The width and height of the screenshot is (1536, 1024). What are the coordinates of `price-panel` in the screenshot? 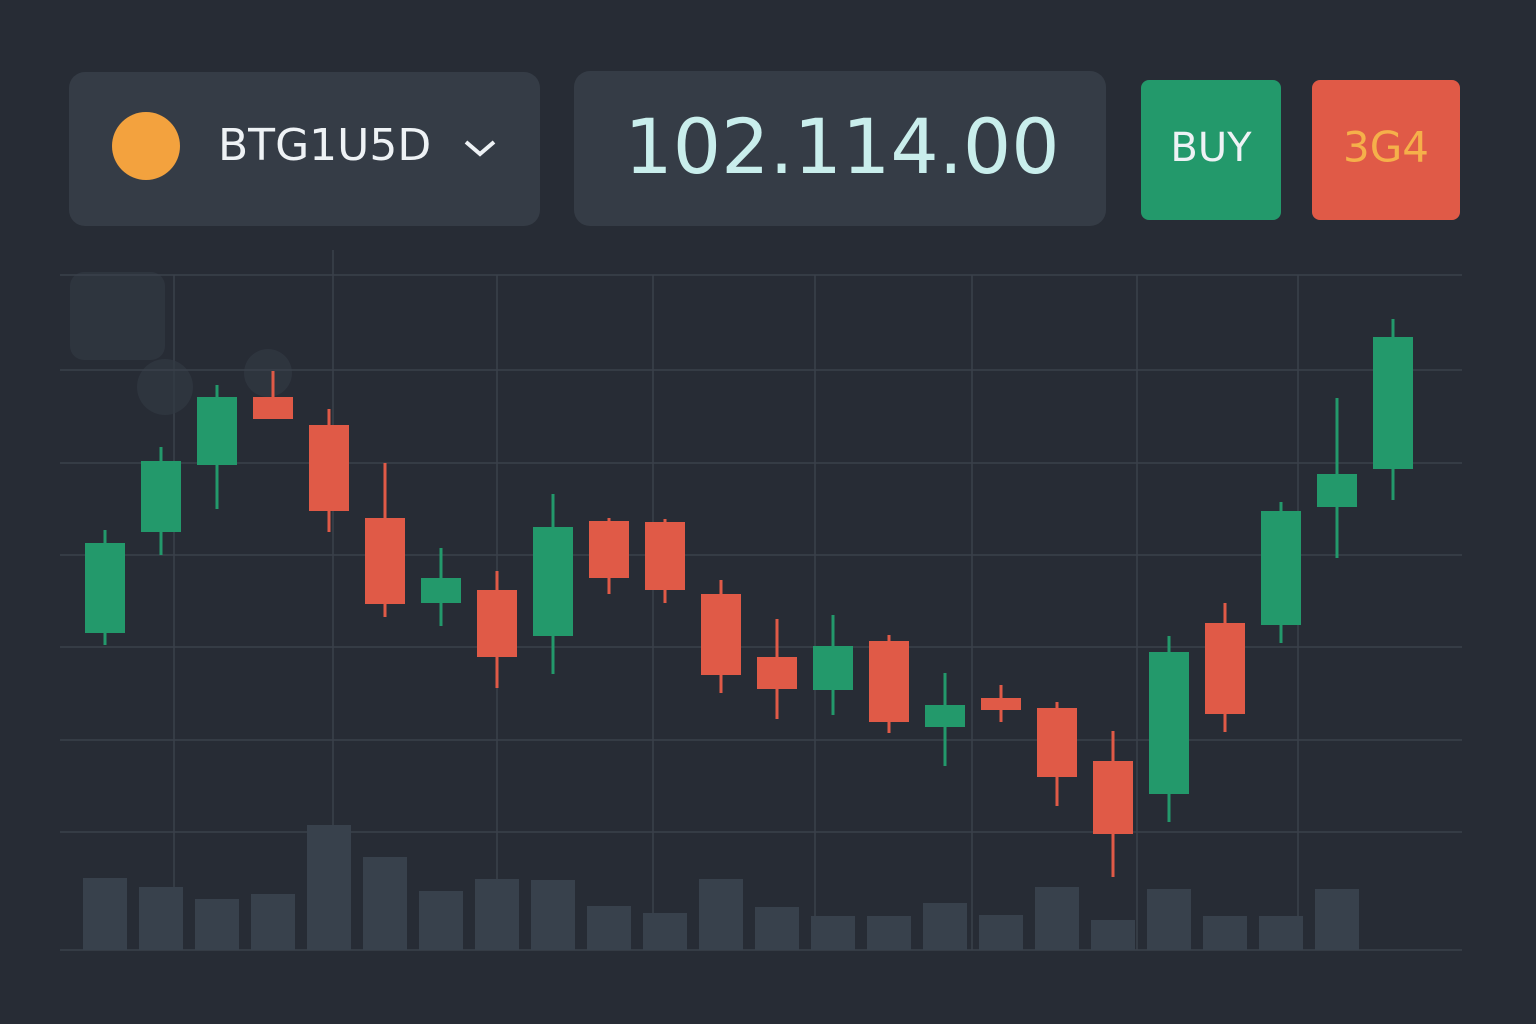 It's located at (840, 148).